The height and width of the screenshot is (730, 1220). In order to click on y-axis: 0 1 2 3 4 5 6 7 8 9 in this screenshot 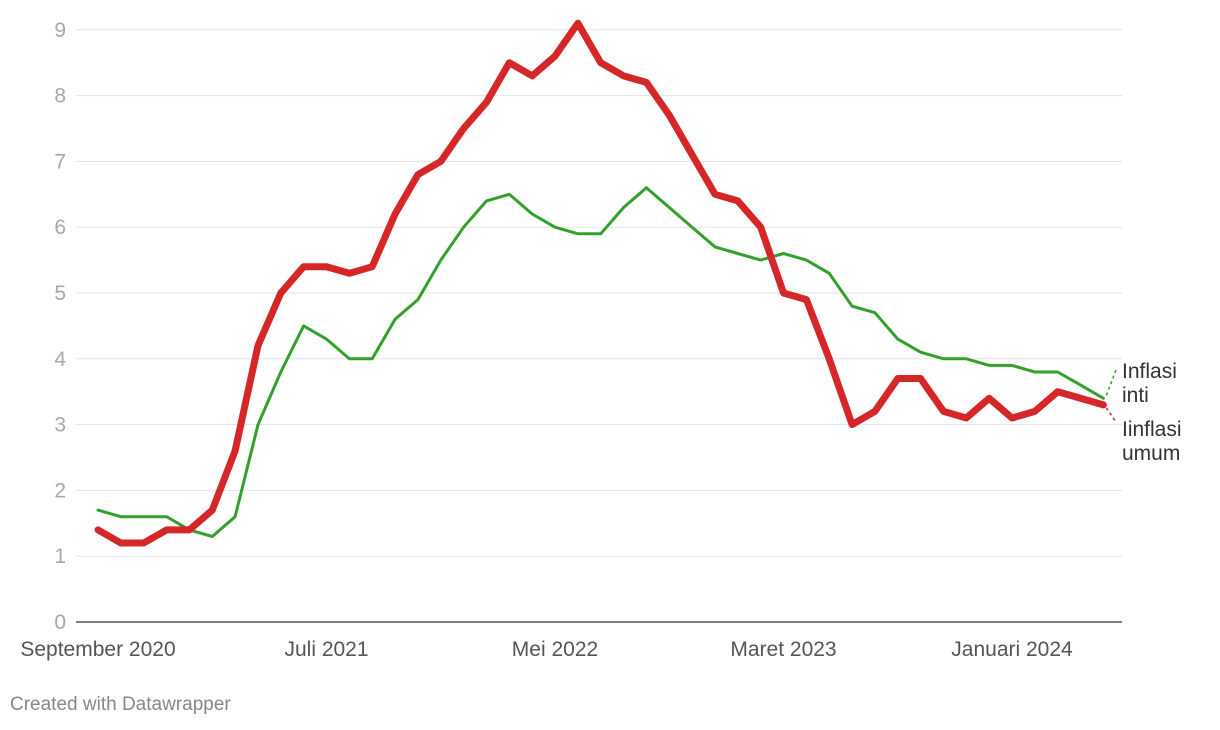, I will do `click(60, 326)`.